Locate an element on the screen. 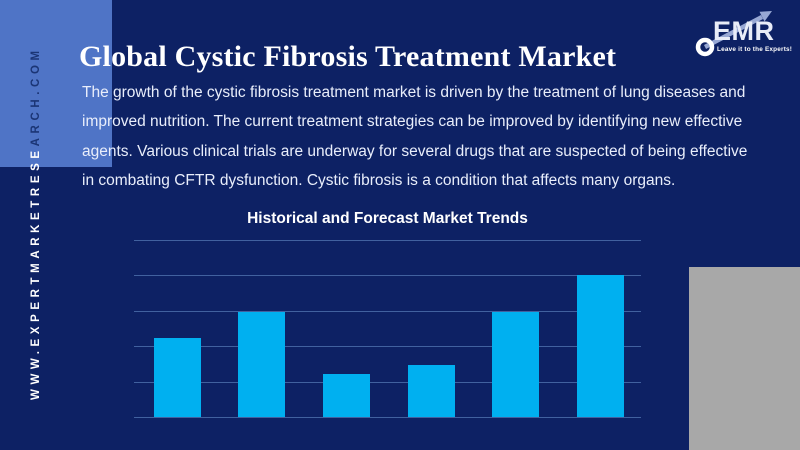 This screenshot has height=450, width=800. growth-arrow-line is located at coordinates (733, 32).